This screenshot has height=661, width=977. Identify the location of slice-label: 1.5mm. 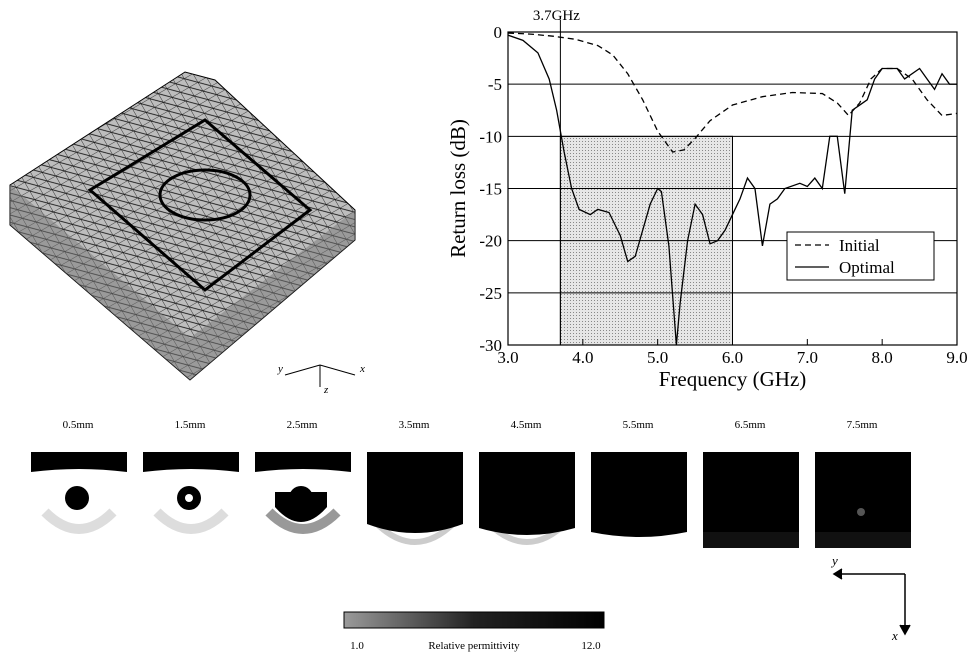
(190, 425).